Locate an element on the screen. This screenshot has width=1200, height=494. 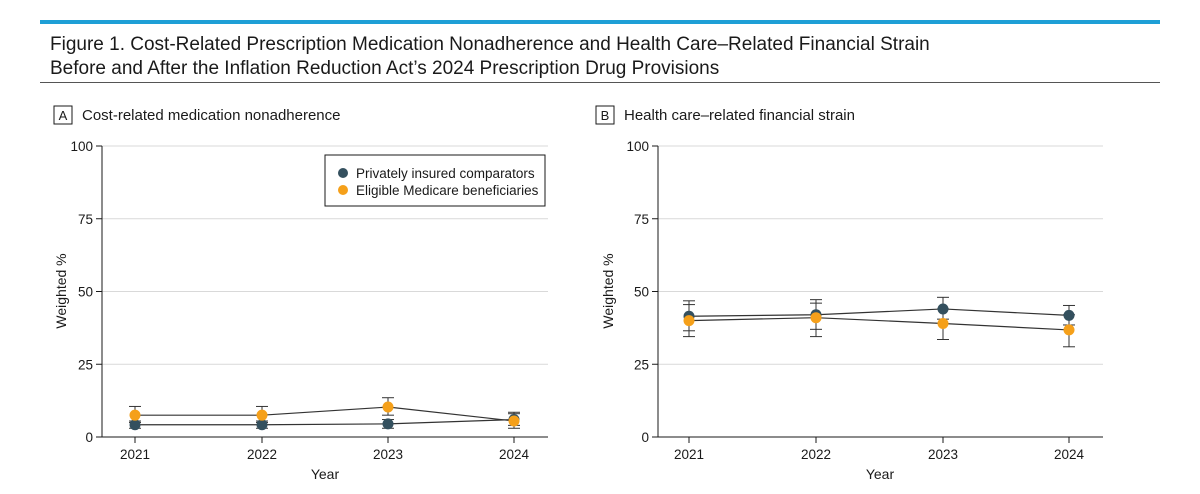
panel-b-xlabel: Year is located at coordinates (880, 474).